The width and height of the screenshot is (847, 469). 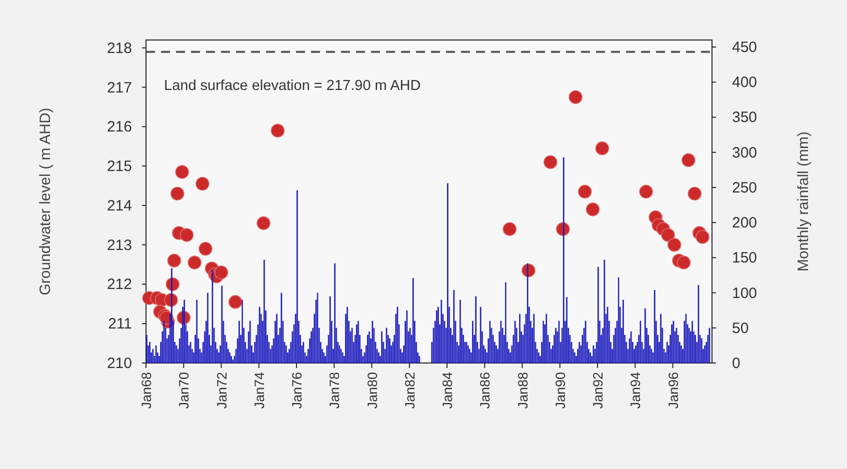 I want to click on x-tick-label: Jan78, so click(x=334, y=390).